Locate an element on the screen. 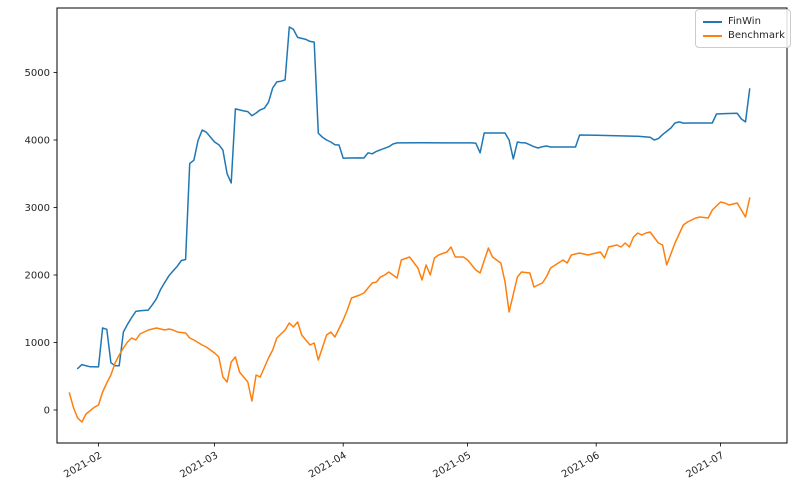 The height and width of the screenshot is (478, 800). svg-text: 2021-05 is located at coordinates (452, 464).